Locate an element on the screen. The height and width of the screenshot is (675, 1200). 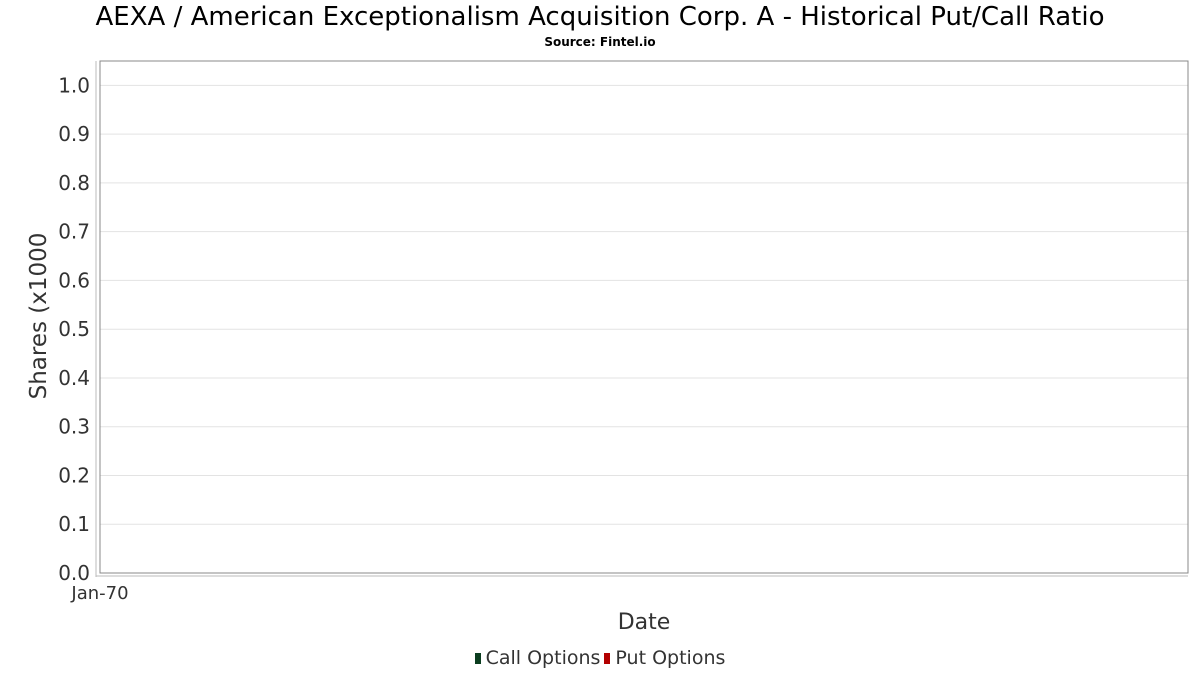
x-tick-labels: Jan-70 is located at coordinates (99, 593).